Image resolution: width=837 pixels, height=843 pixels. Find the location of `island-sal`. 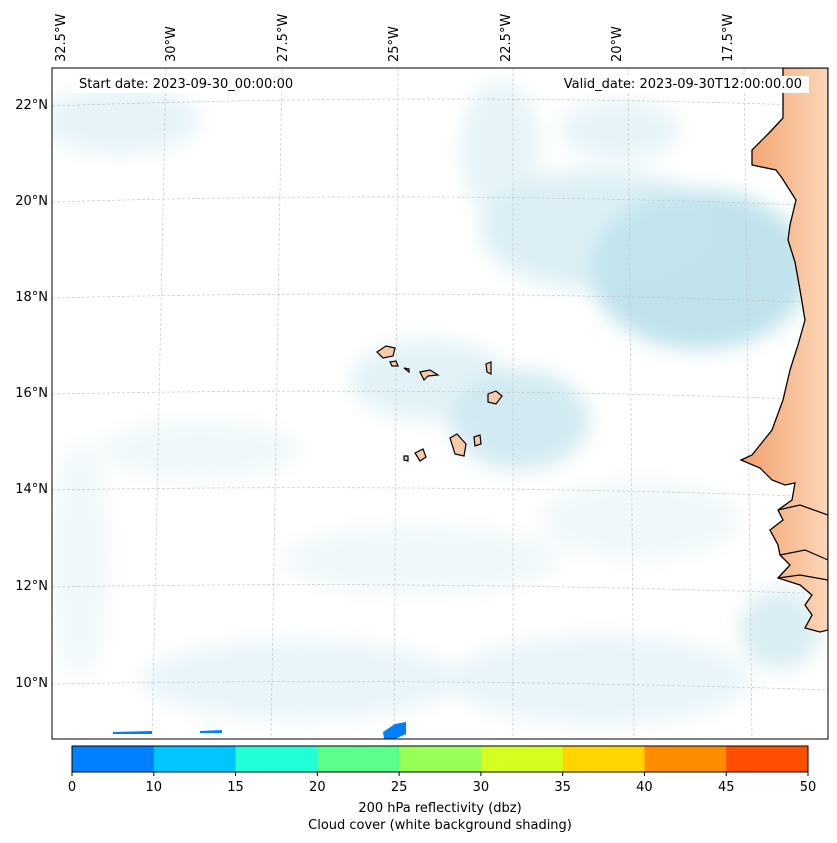

island-sal is located at coordinates (488, 368).